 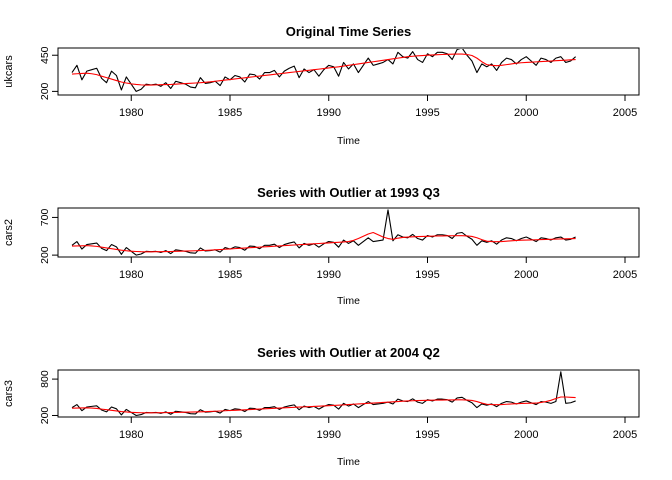 I want to click on y-axis-label: cars2, so click(x=9, y=232).